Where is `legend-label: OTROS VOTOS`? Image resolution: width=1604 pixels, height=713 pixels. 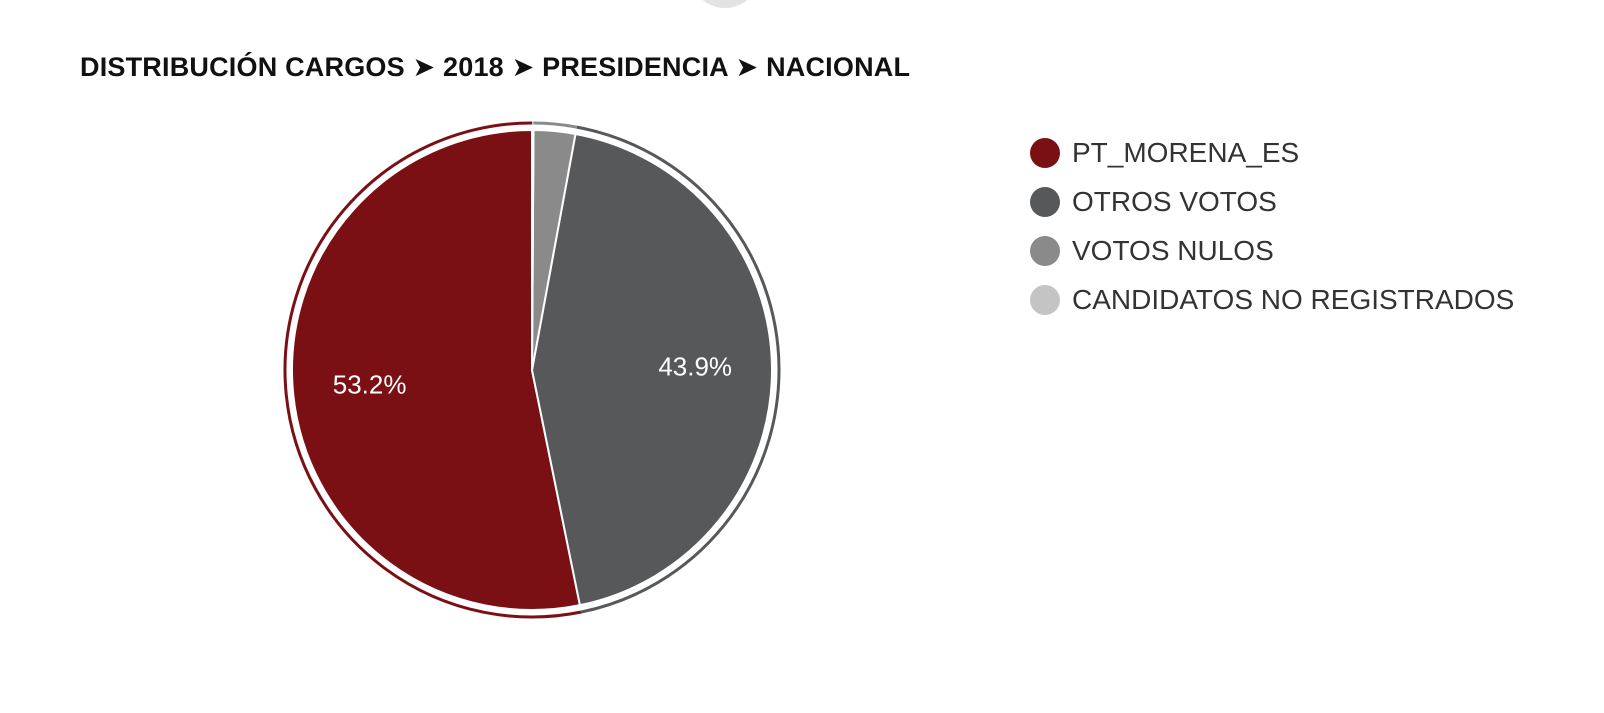 legend-label: OTROS VOTOS is located at coordinates (1174, 201).